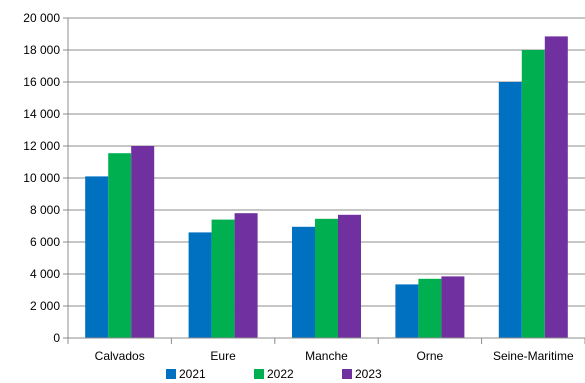 Image resolution: width=585 pixels, height=383 pixels. Describe the element at coordinates (41, 178) in the screenshot. I see `y-tick-label: 10 000` at that location.